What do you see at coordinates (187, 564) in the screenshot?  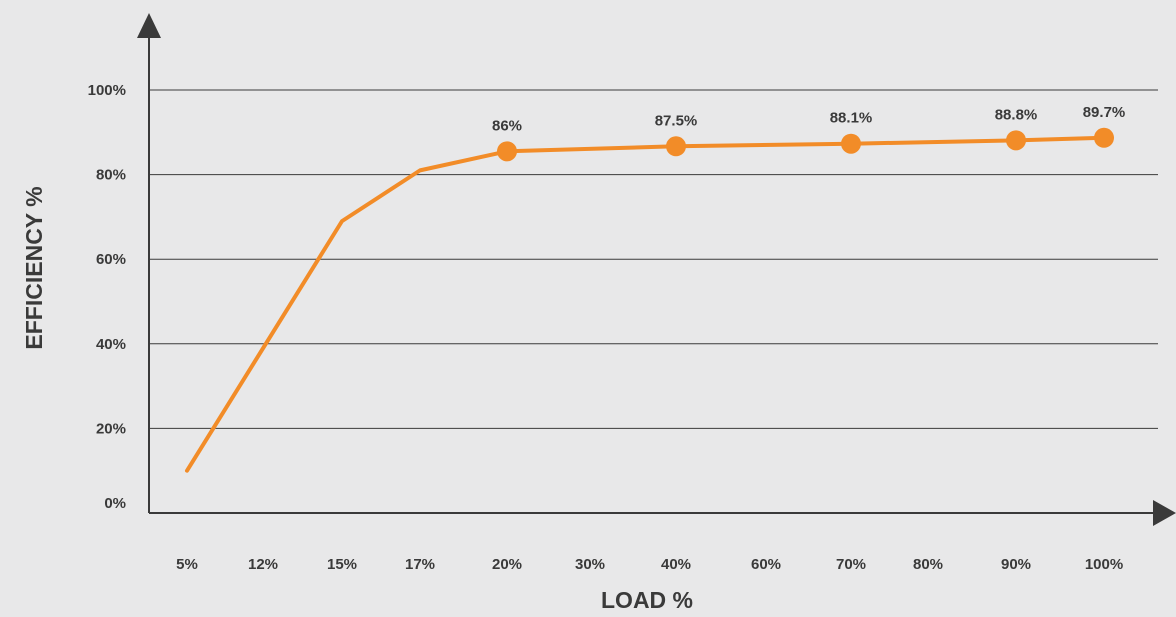 I see `x-tick-label: 5%` at bounding box center [187, 564].